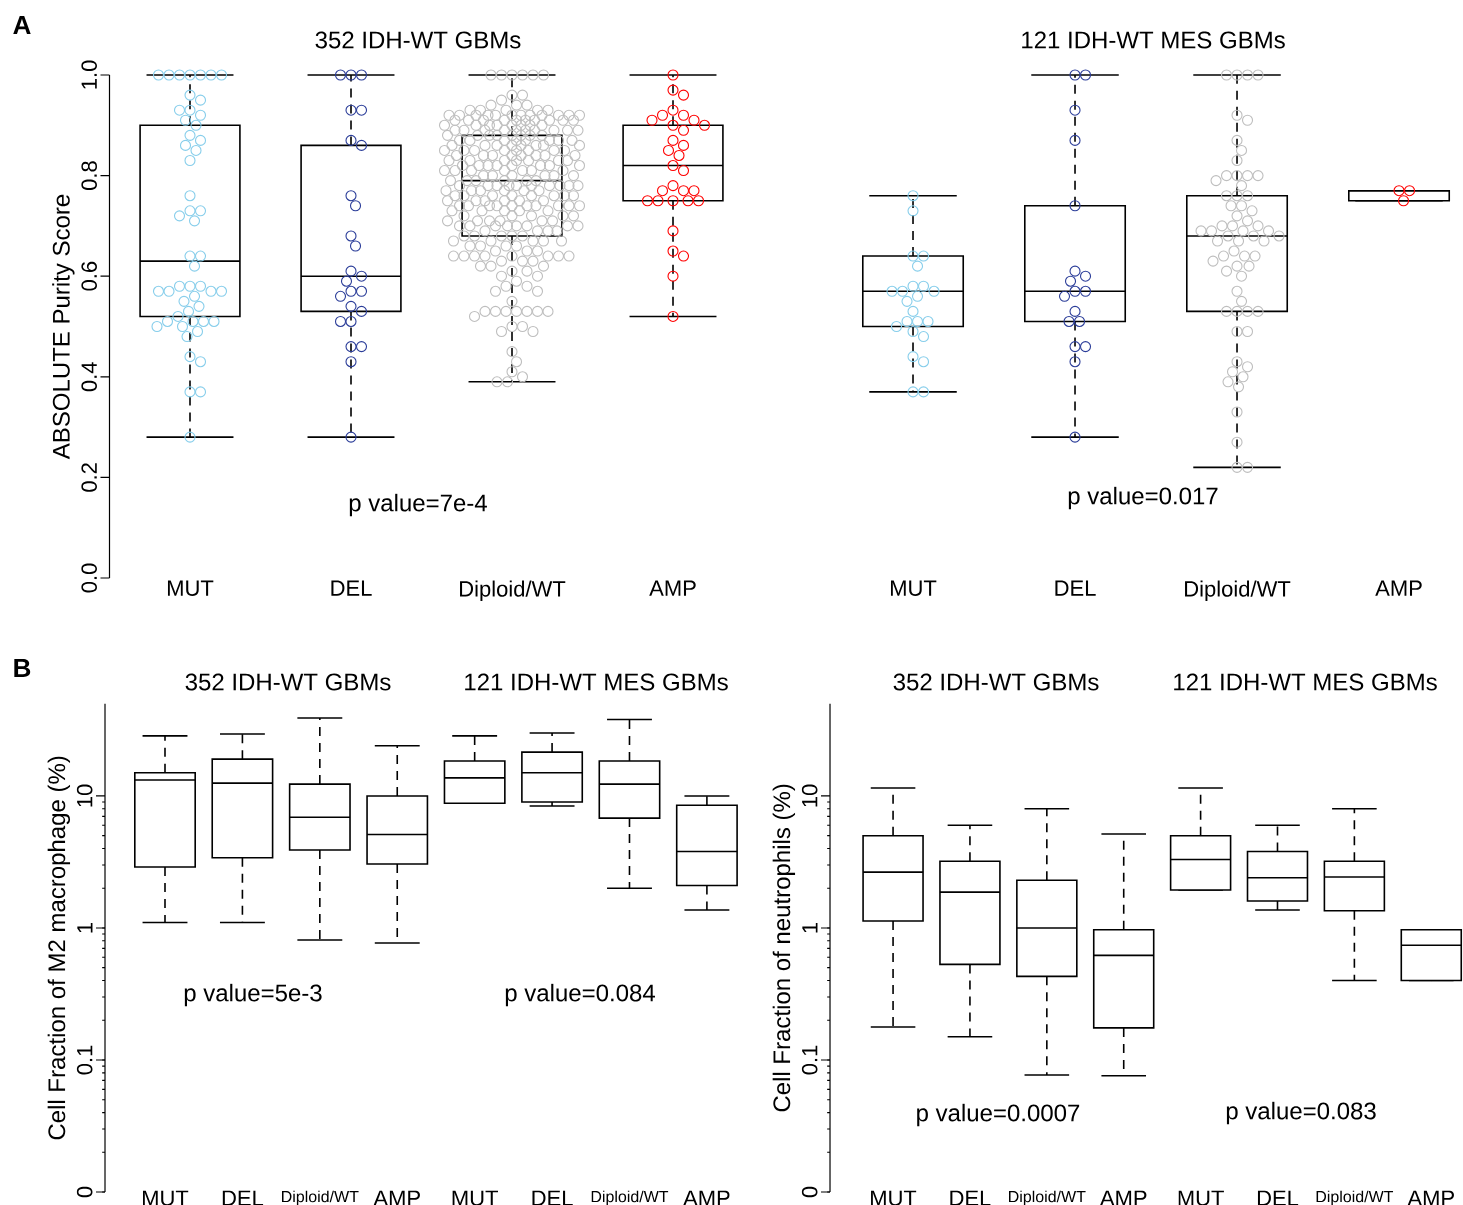  What do you see at coordinates (89, 176) in the screenshot?
I see `y-tick-label: 0.8` at bounding box center [89, 176].